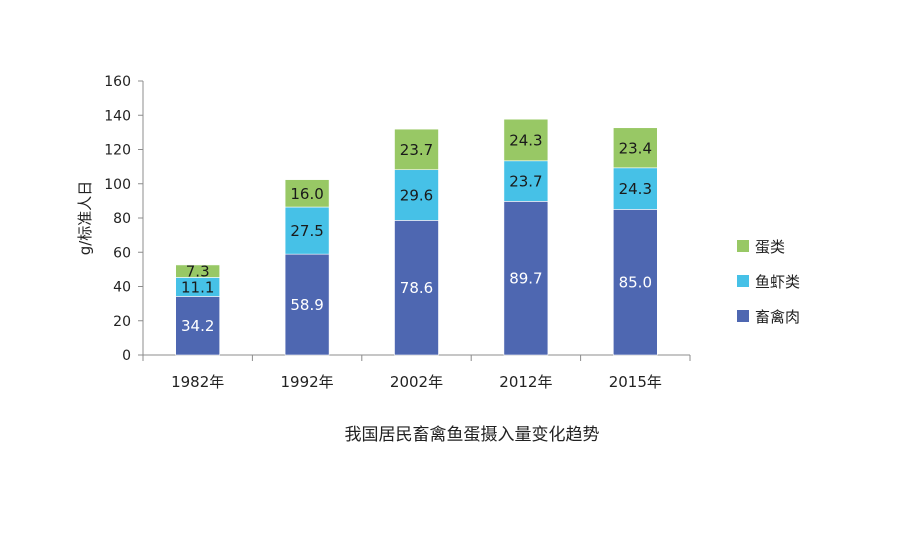 The height and width of the screenshot is (548, 900). What do you see at coordinates (85, 218) in the screenshot?
I see `y-axis-label: g/标准人日` at bounding box center [85, 218].